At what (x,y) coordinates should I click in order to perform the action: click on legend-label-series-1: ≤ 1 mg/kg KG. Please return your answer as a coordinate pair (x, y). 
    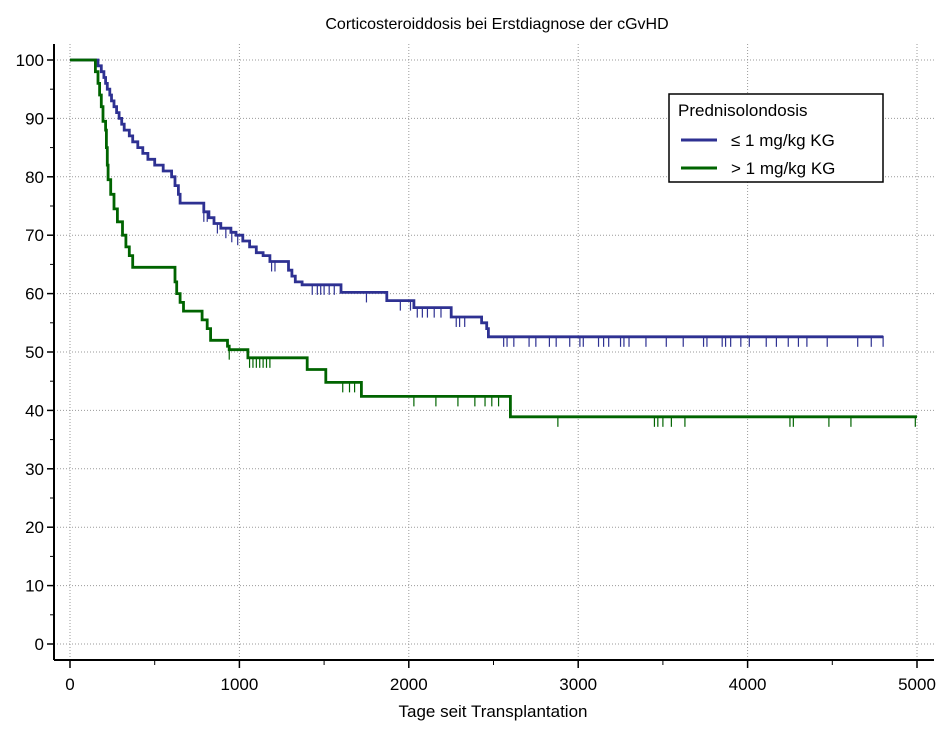
    Looking at the image, I should click on (783, 140).